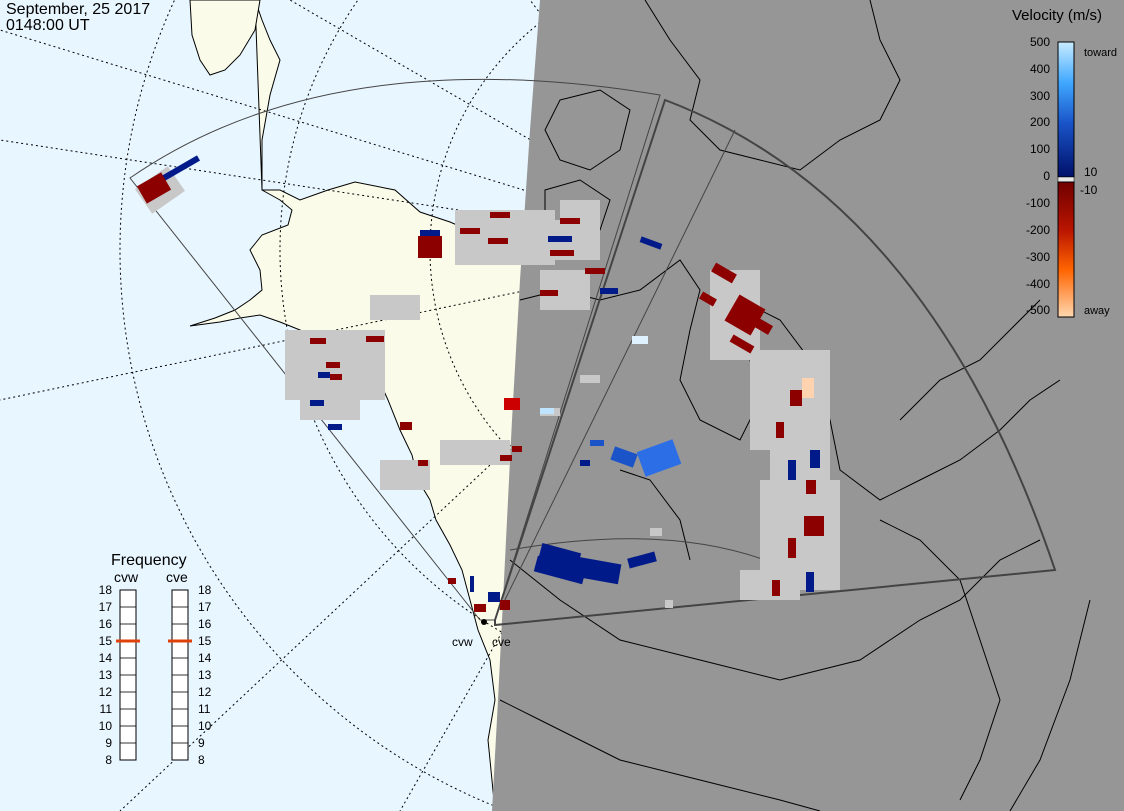 This screenshot has height=811, width=1124. Describe the element at coordinates (1057, 15) in the screenshot. I see `colorbar-title: Velocity (m/s)` at that location.